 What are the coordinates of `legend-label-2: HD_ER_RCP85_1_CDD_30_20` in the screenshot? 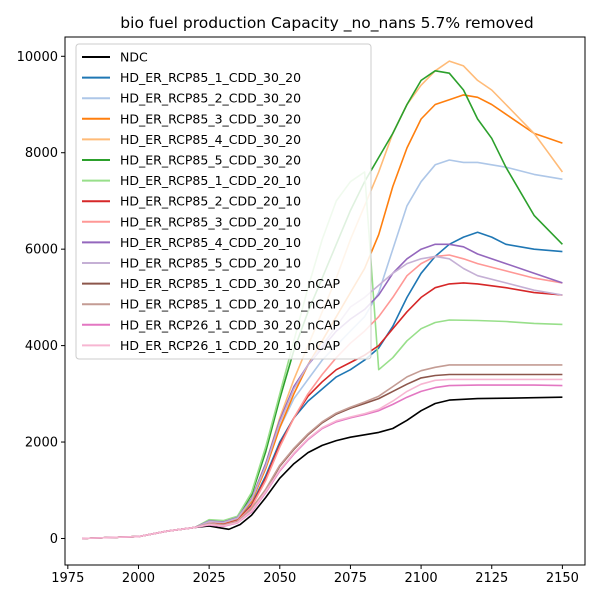 It's located at (210, 77).